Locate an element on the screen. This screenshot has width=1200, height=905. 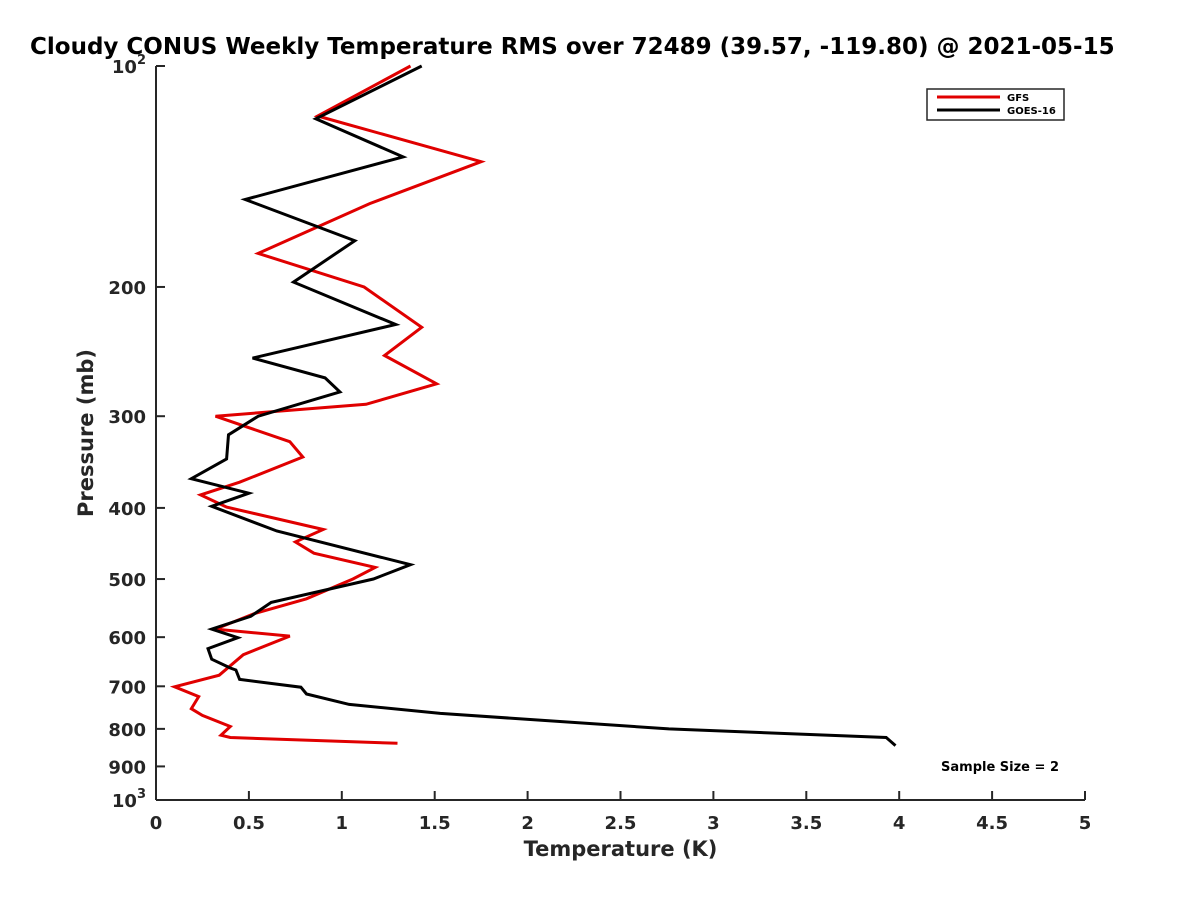
x-tick-label: 3.5 is located at coordinates (806, 823).